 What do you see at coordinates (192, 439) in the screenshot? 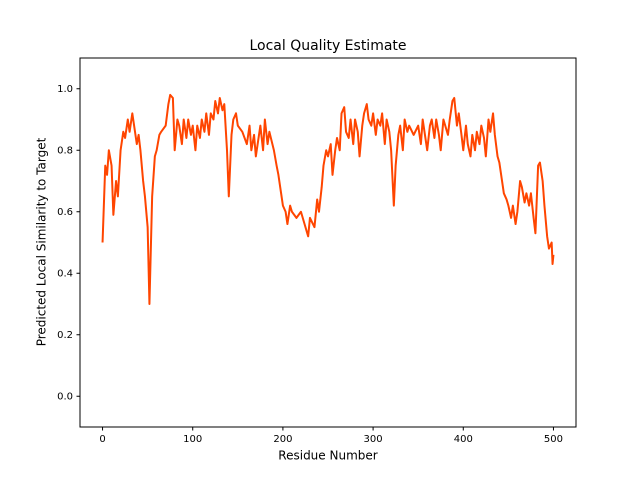
I see `x-tick-label: 100` at bounding box center [192, 439].